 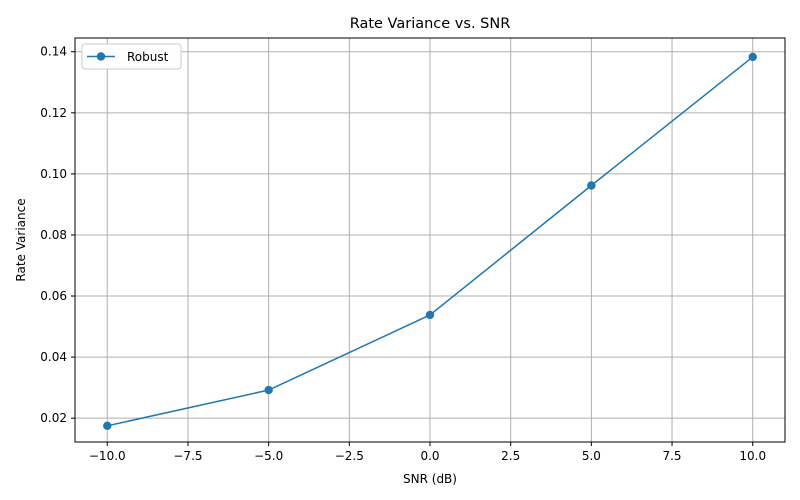 I want to click on x-tick-label: −7.5, so click(x=187, y=456).